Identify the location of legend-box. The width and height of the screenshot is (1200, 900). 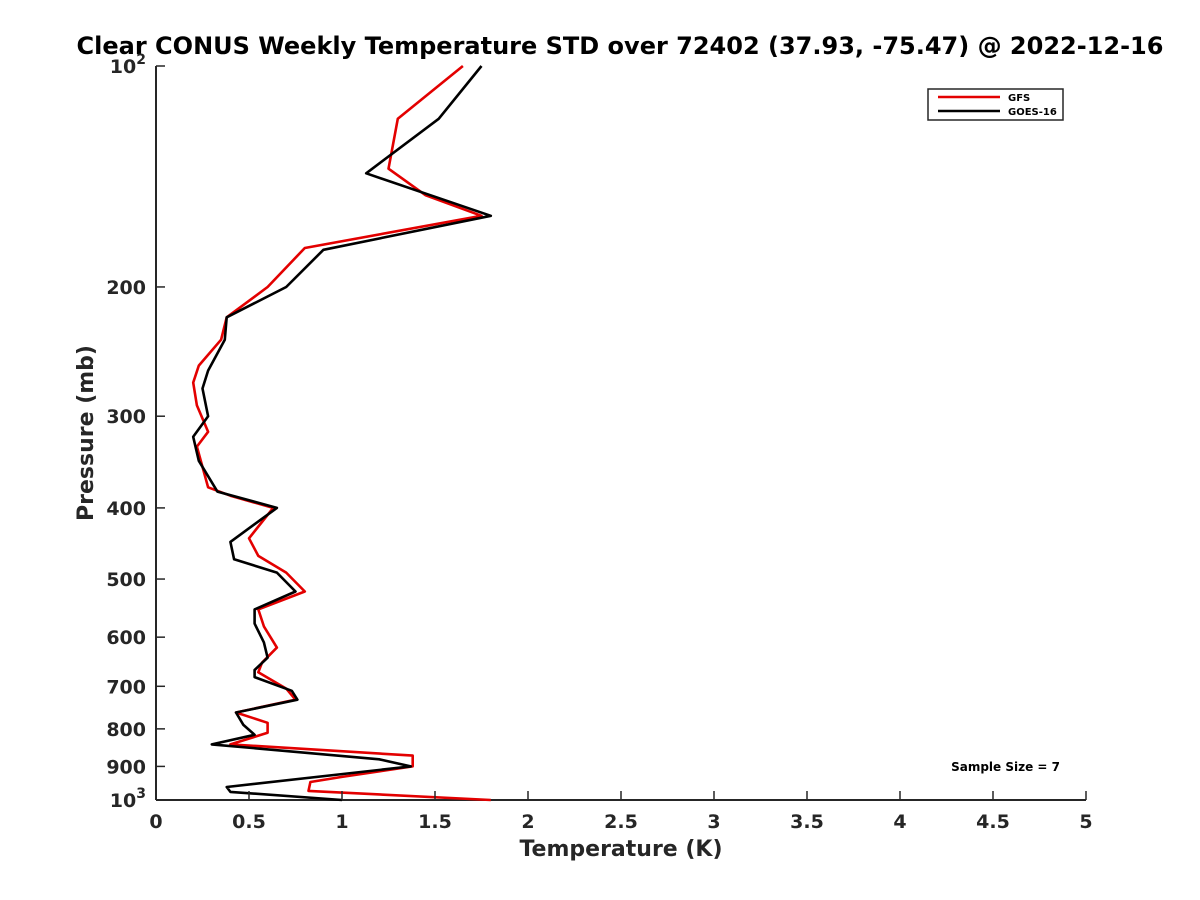
(995, 104).